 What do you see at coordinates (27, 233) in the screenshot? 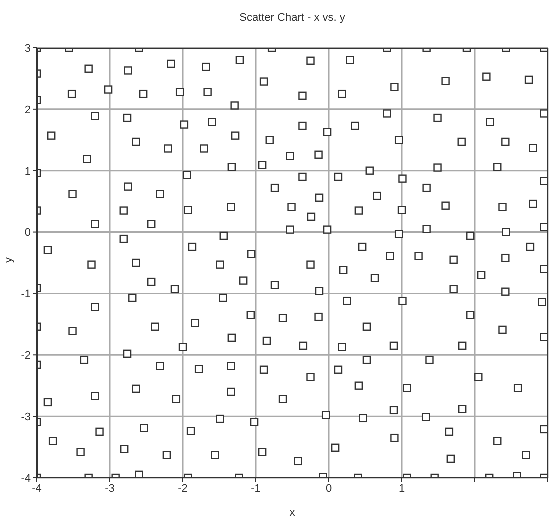
I see `y-tick-label: 0` at bounding box center [27, 233].